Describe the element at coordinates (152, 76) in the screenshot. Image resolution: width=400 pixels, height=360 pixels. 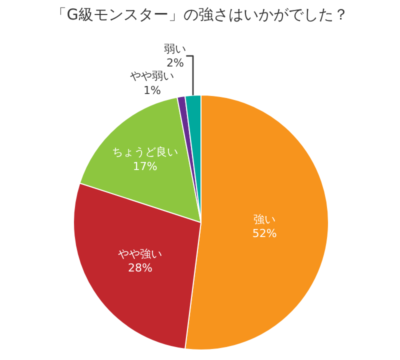
I see `slice-label: やや弱い` at that location.